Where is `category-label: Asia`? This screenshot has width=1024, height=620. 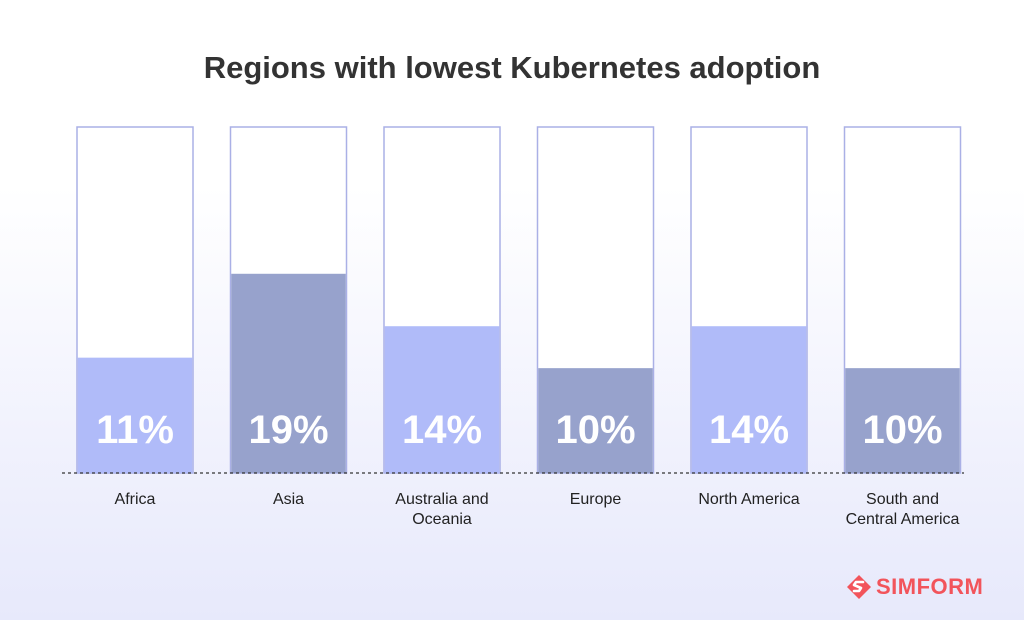 category-label: Asia is located at coordinates (288, 499).